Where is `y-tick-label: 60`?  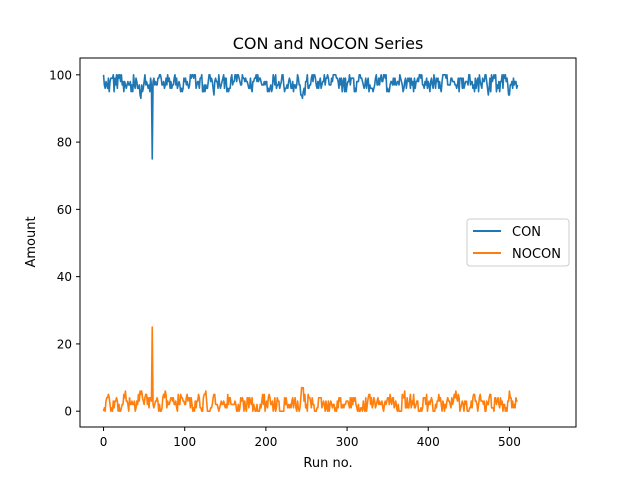
y-tick-label: 60 is located at coordinates (64, 210).